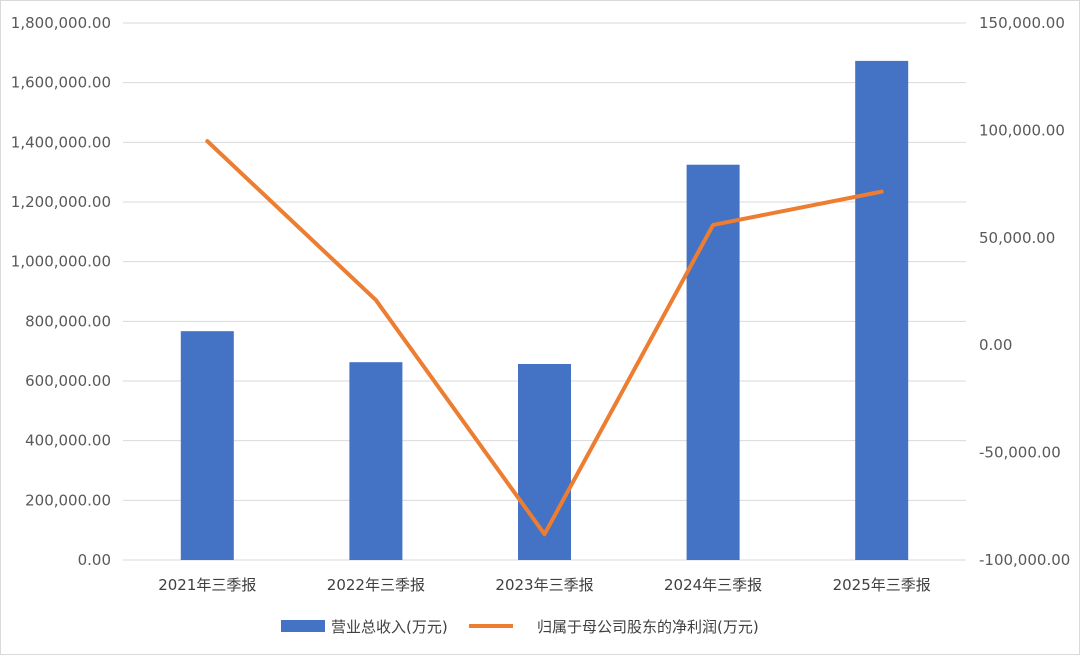 This screenshot has height=658, width=1080. What do you see at coordinates (1022, 23) in the screenshot?
I see `right-tick-label: 150,000.00` at bounding box center [1022, 23].